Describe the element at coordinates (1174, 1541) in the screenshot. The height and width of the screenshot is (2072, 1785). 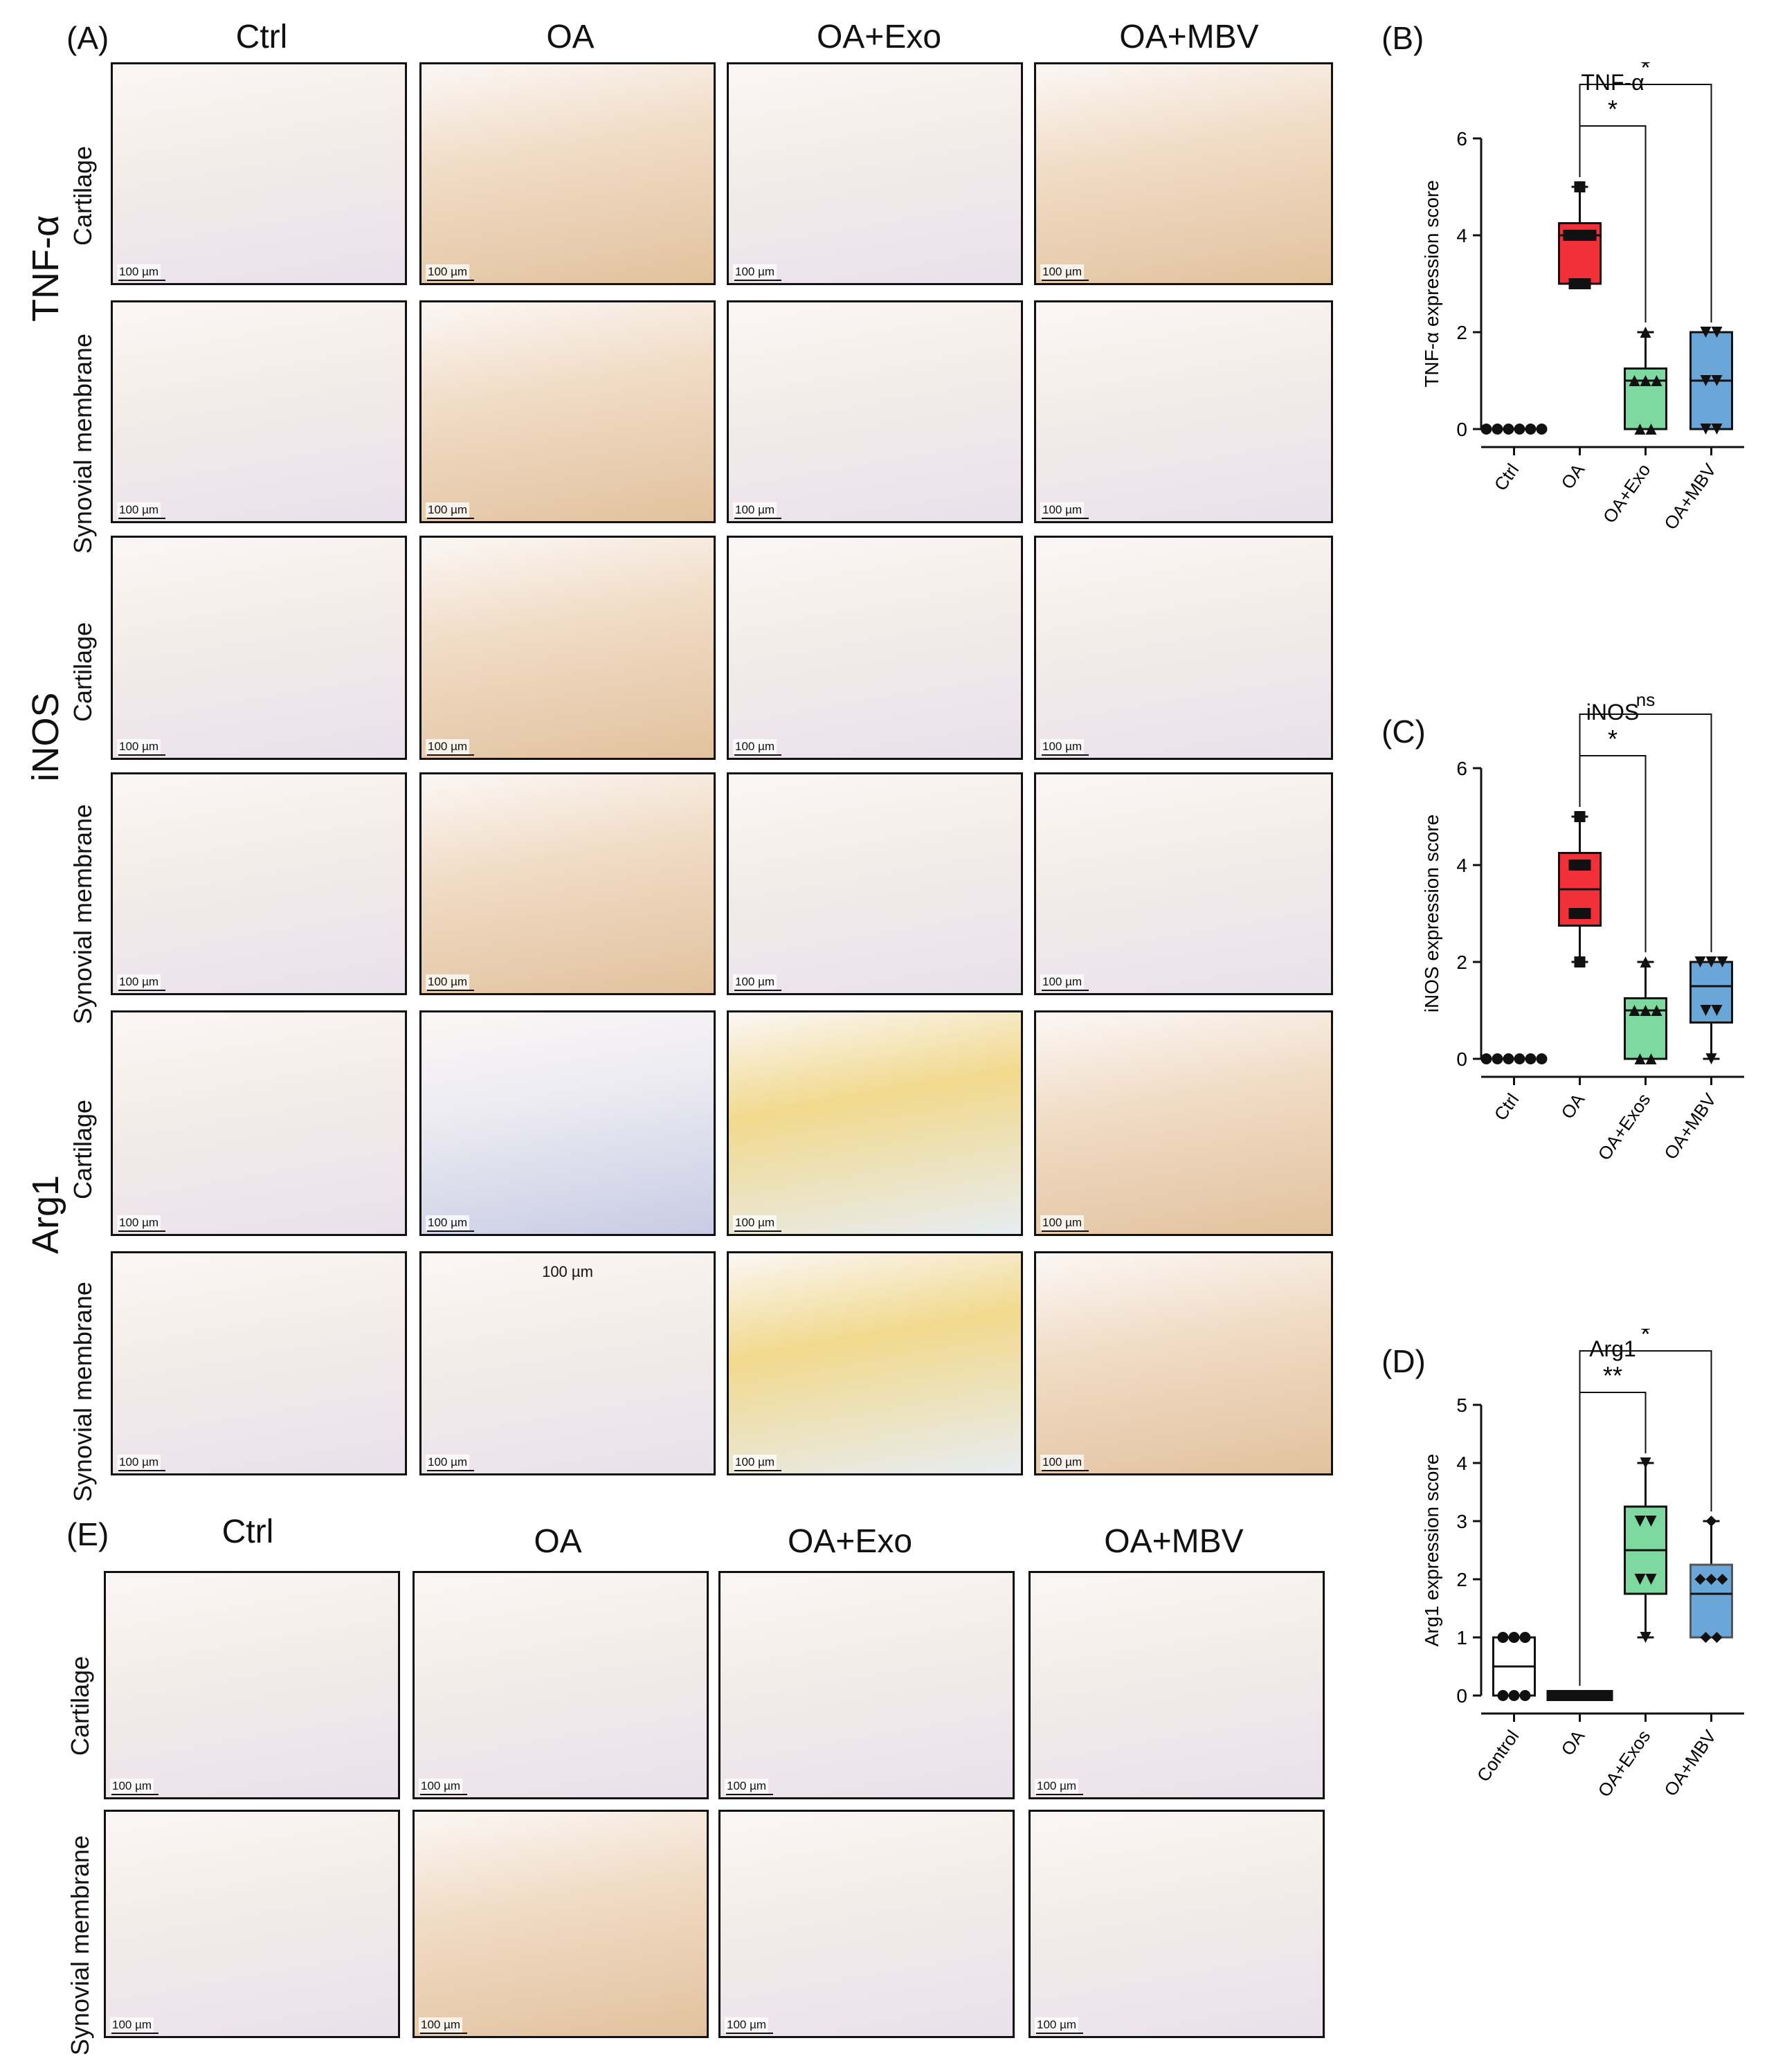
I see `column-header-oa-mbv: OA+MBV` at that location.